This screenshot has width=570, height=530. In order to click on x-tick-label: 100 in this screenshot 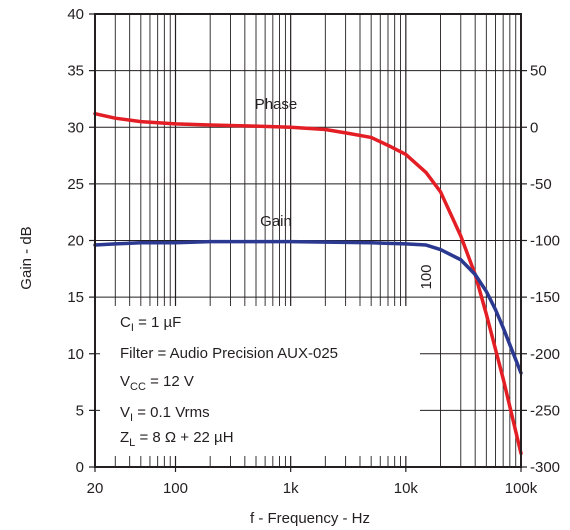, I will do `click(175, 488)`.